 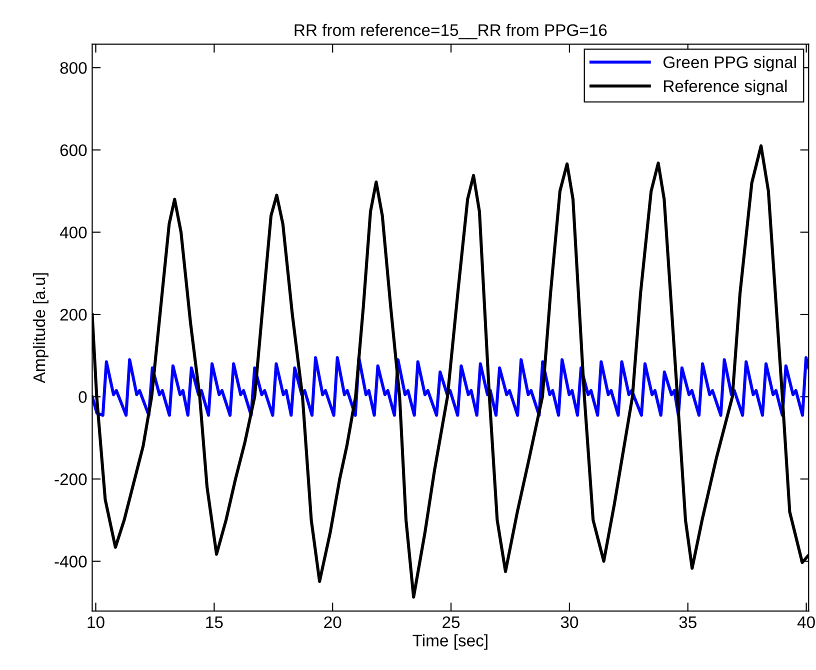 I want to click on x-tick-label: 25, so click(x=451, y=622).